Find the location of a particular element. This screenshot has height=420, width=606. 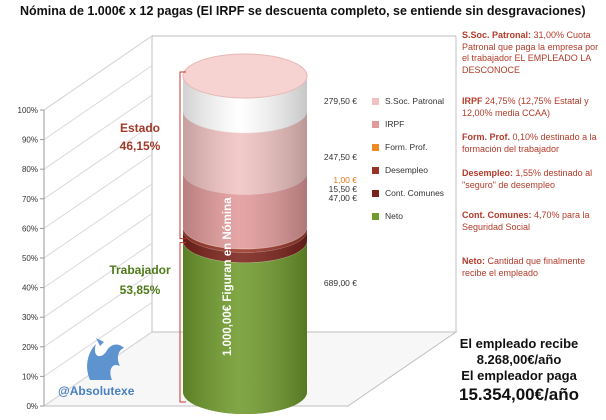

value-label: 1,00 € is located at coordinates (345, 180).